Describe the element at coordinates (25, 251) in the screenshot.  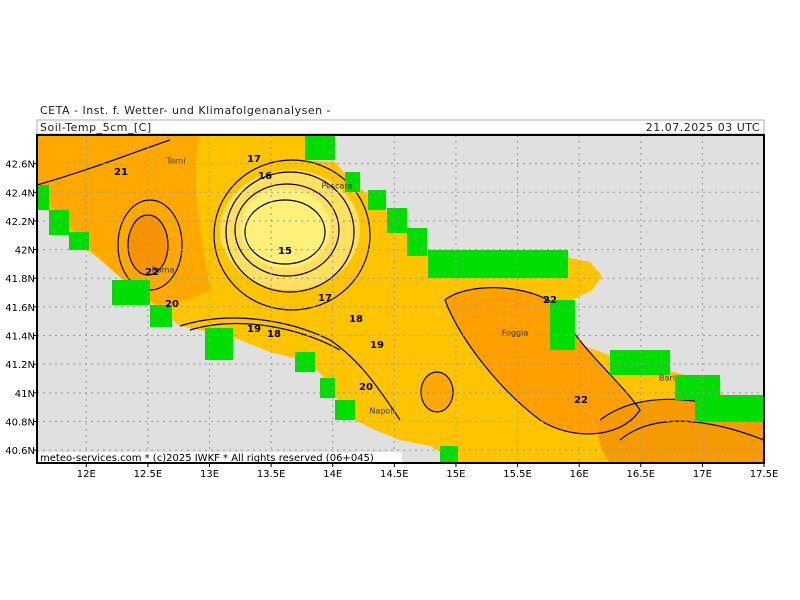
I see `lat-tick-label: 42N` at that location.